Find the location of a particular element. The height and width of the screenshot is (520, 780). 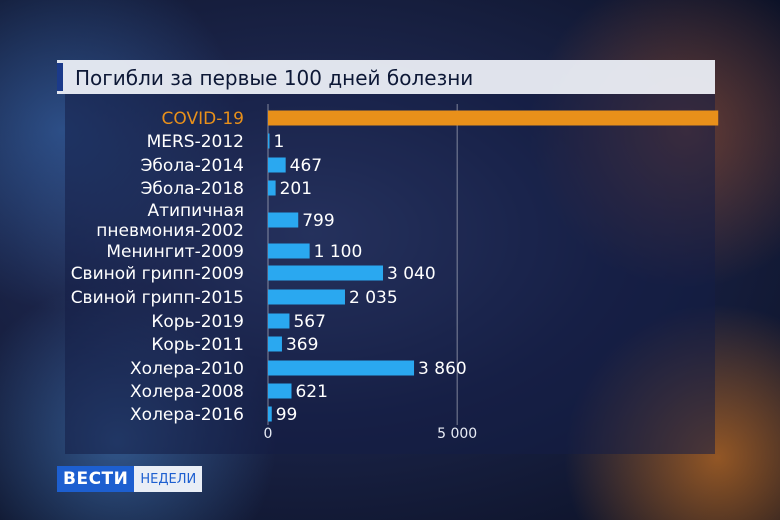

logo-sub: НЕДЕЛИ is located at coordinates (168, 479).